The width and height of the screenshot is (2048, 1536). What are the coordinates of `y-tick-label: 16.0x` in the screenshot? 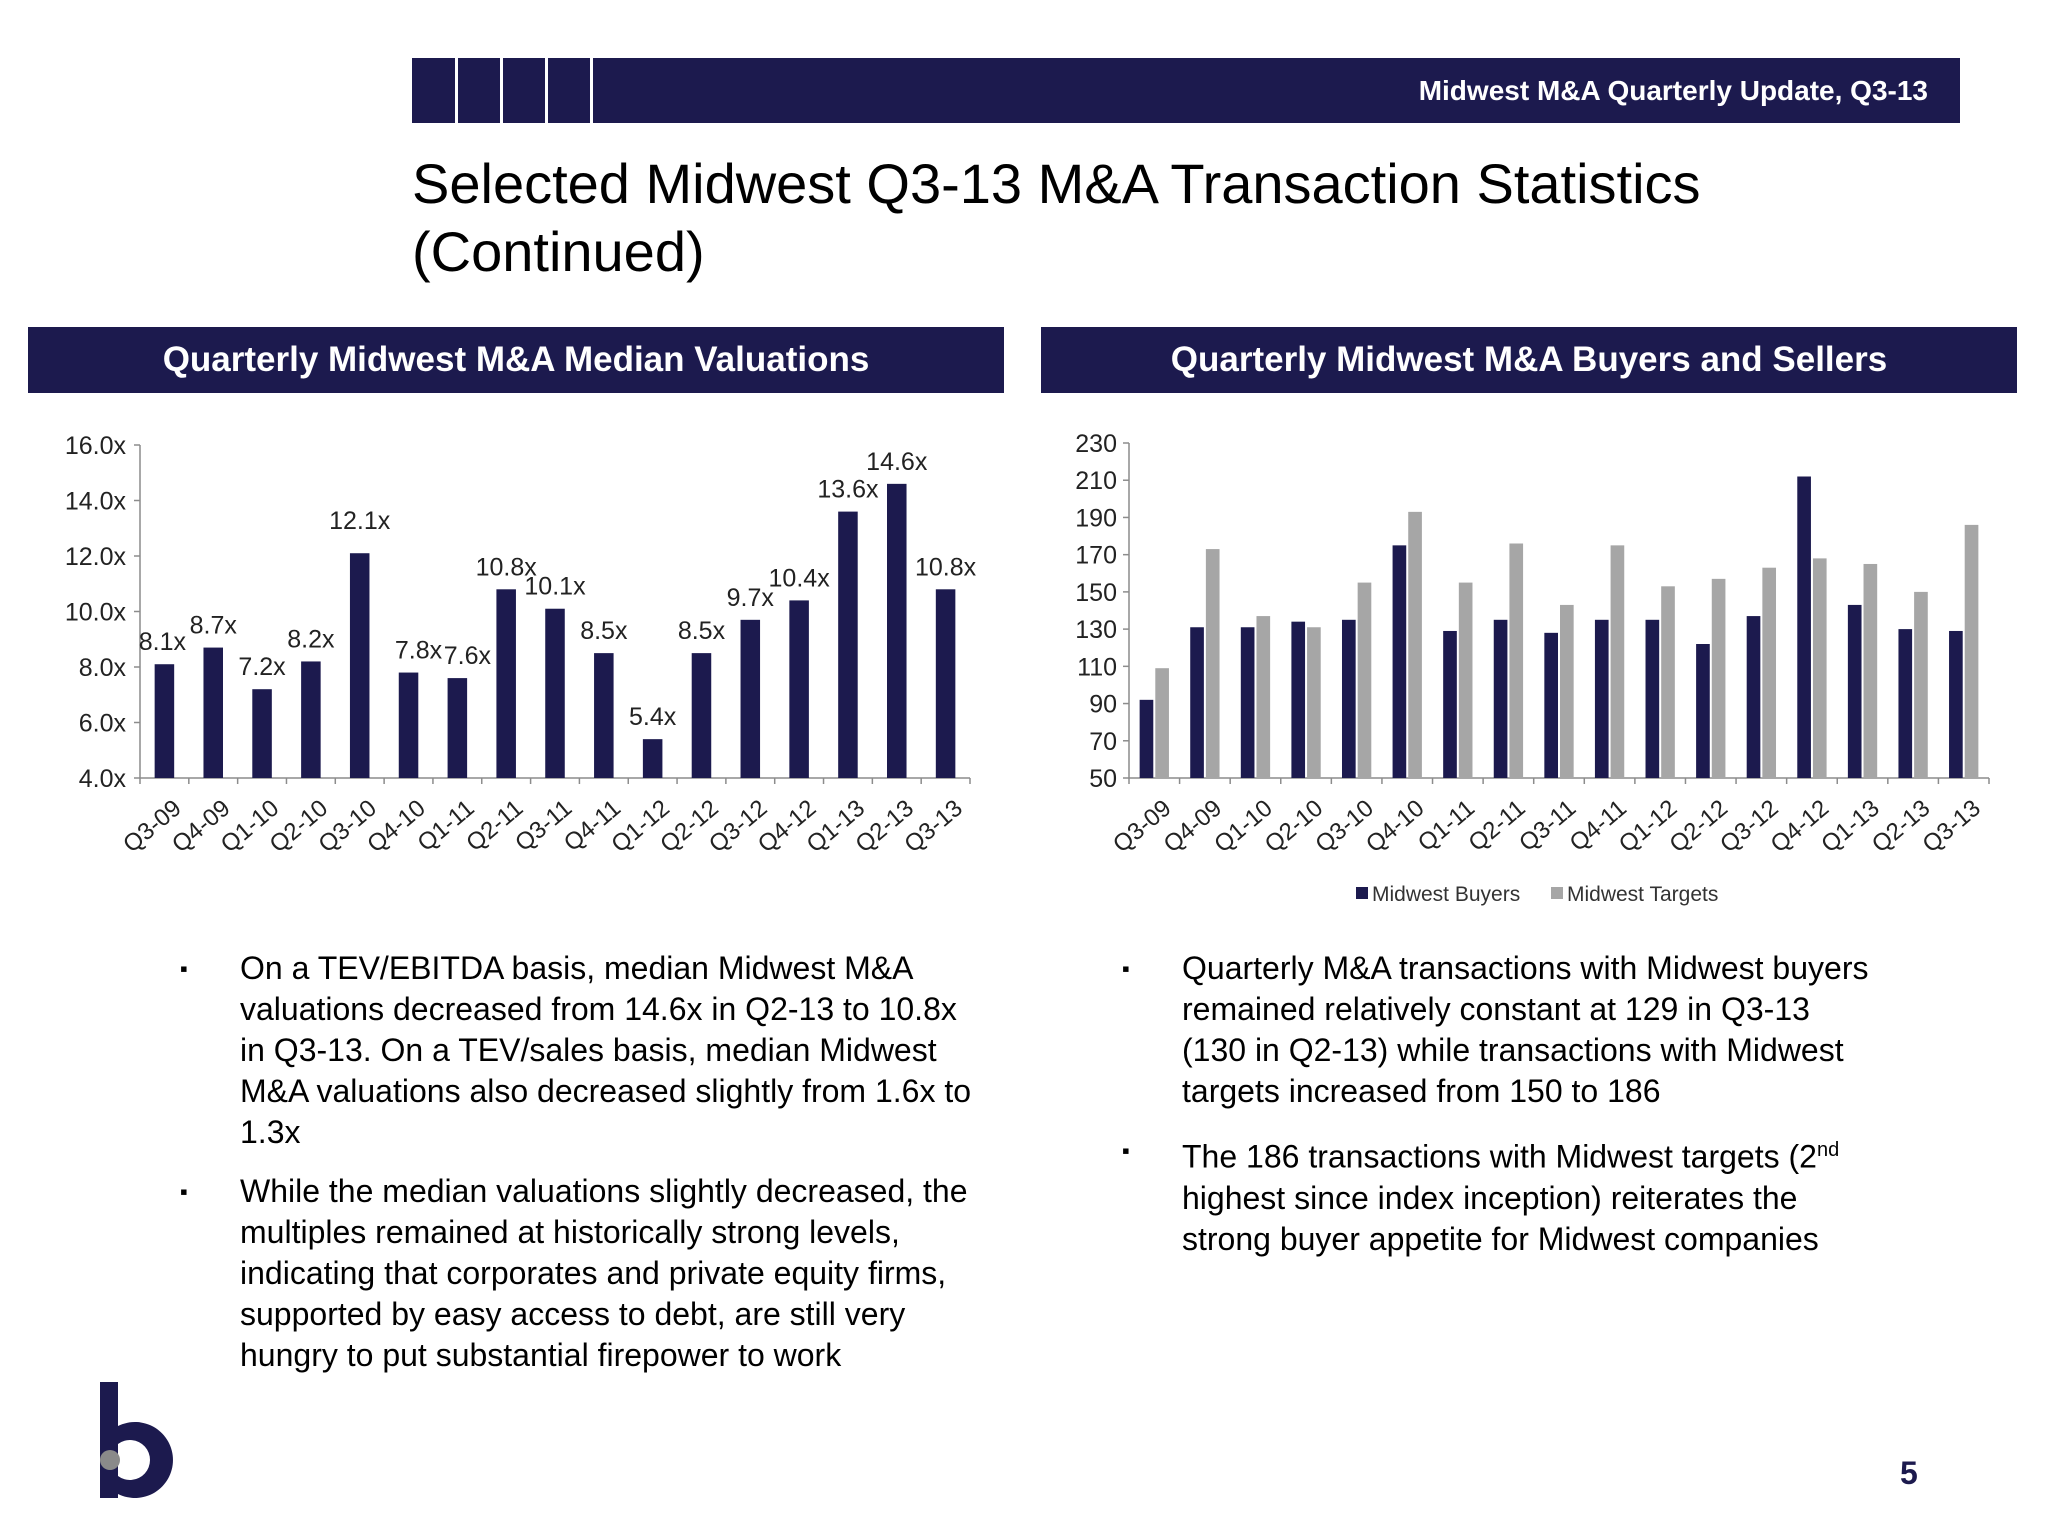 It's located at (96, 446).